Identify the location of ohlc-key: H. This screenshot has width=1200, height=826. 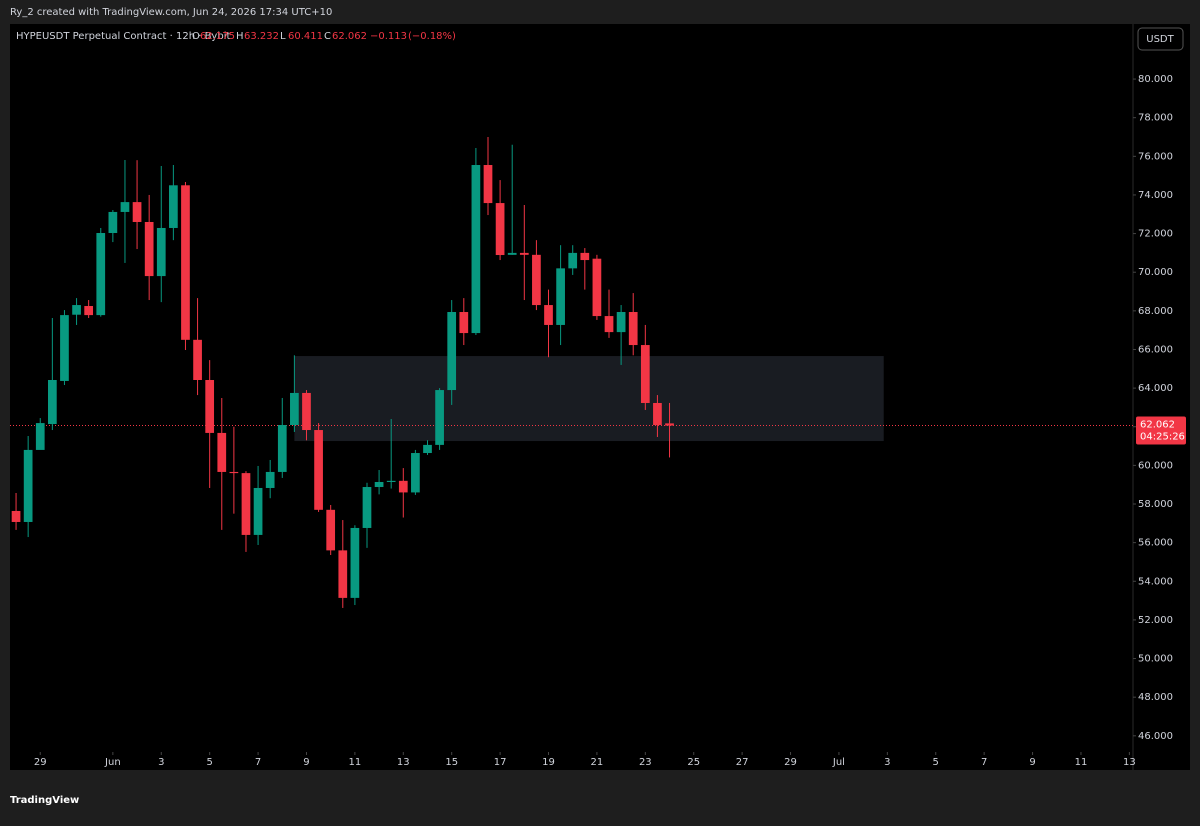
(240, 36).